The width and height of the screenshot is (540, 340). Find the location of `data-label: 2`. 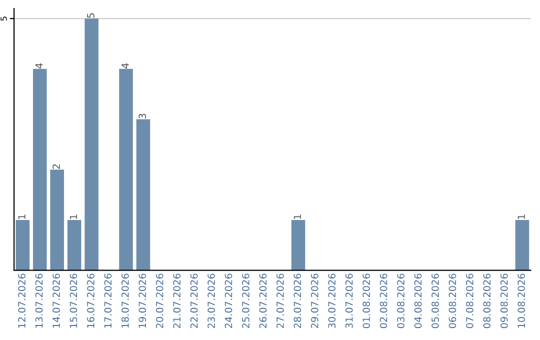

data-label: 2 is located at coordinates (56, 166).